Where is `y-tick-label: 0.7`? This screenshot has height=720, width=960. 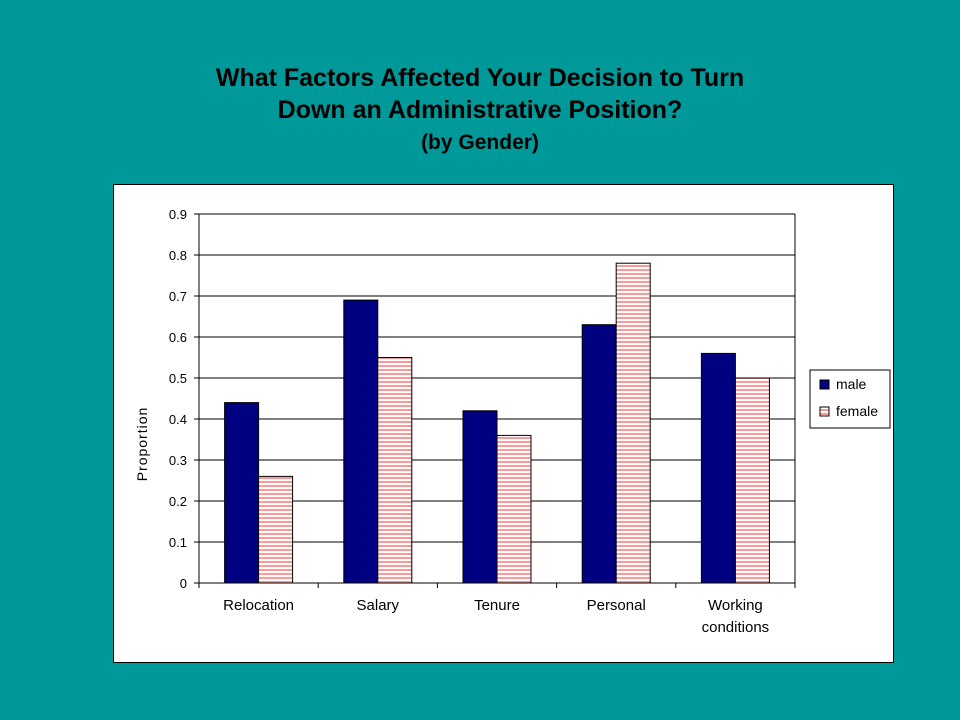
y-tick-label: 0.7 is located at coordinates (178, 296).